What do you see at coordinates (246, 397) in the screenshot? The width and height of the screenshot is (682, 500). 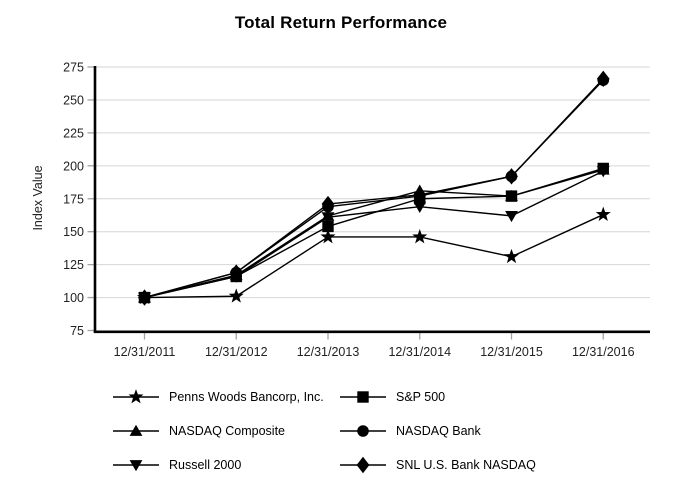 I see `legend-label: Penns Woods Bancorp, Inc.` at bounding box center [246, 397].